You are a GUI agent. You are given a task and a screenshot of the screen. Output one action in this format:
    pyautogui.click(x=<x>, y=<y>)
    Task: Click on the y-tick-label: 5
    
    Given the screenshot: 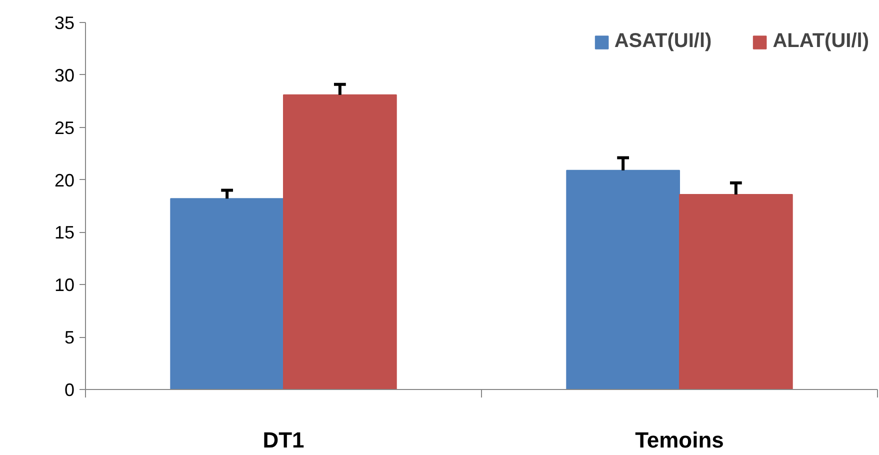 What is the action you would take?
    pyautogui.click(x=69, y=338)
    